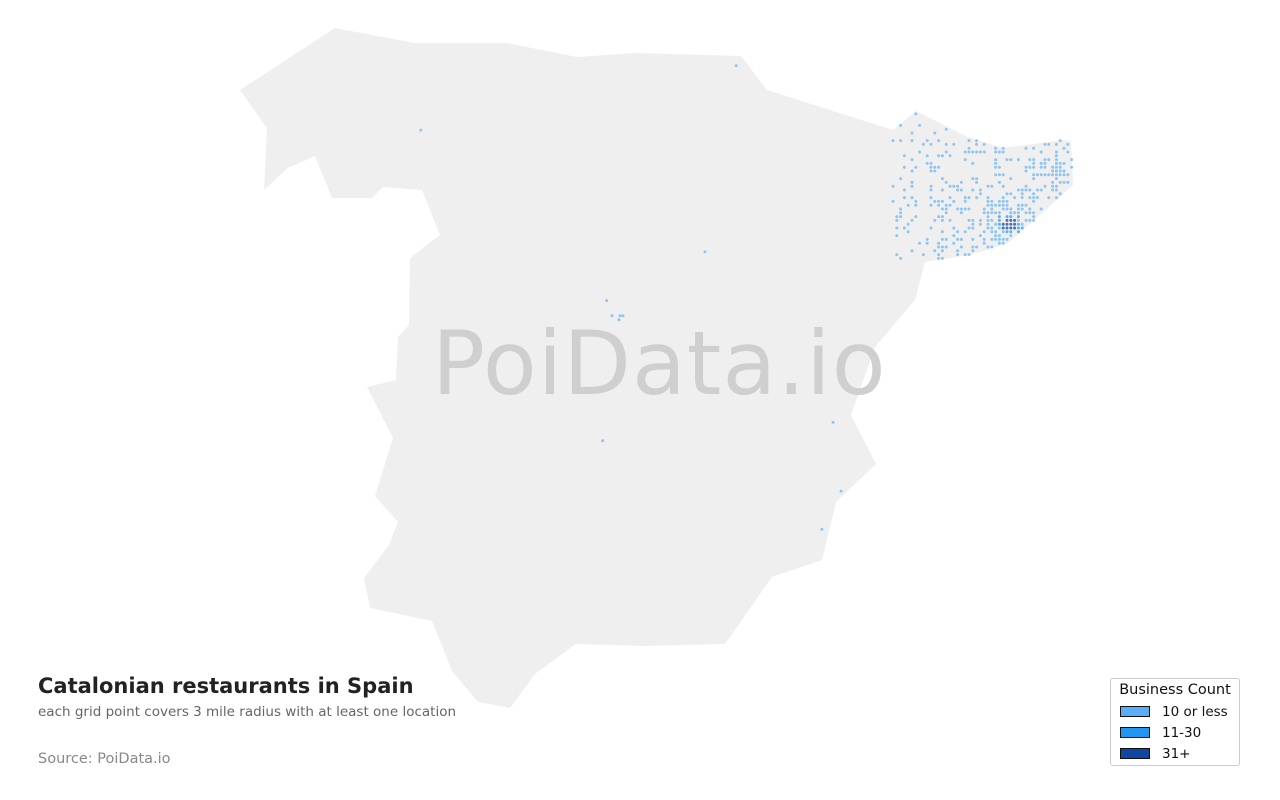 The width and height of the screenshot is (1280, 800). Describe the element at coordinates (1135, 753) in the screenshot. I see `legend-swatch-high` at that location.